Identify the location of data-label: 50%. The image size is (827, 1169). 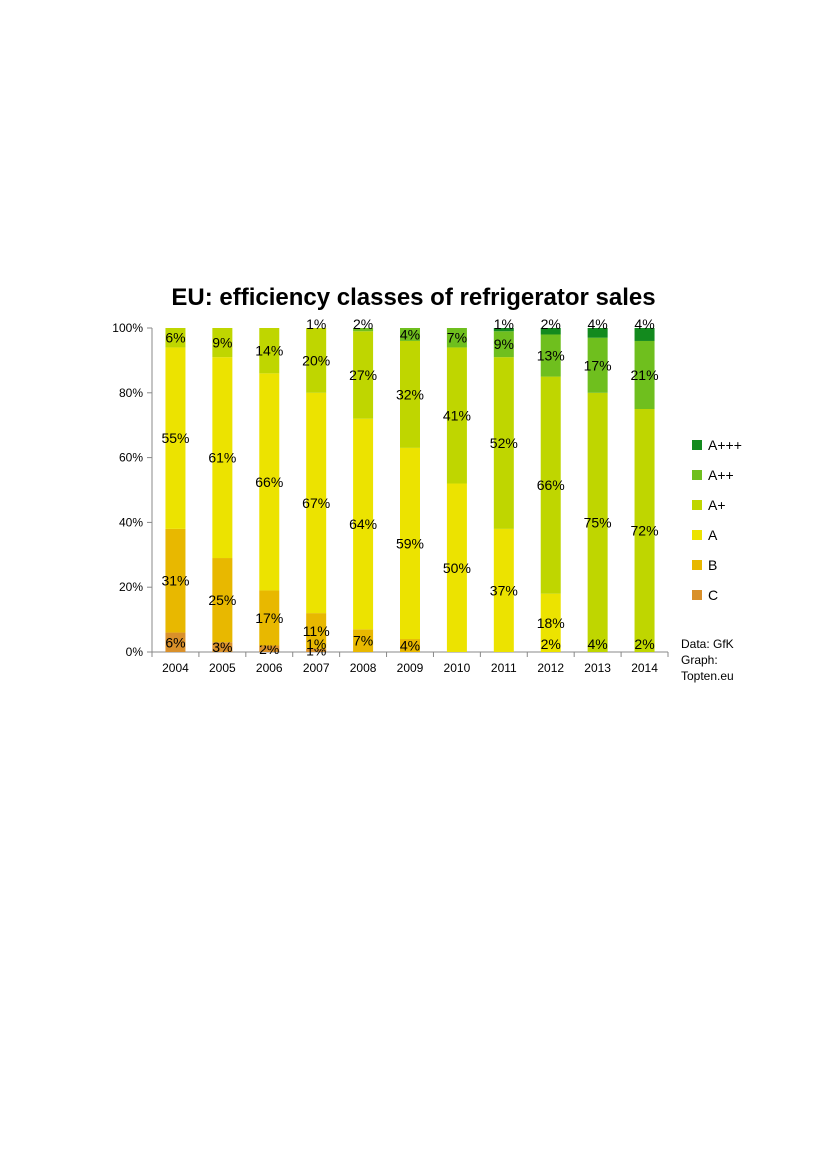
(457, 568).